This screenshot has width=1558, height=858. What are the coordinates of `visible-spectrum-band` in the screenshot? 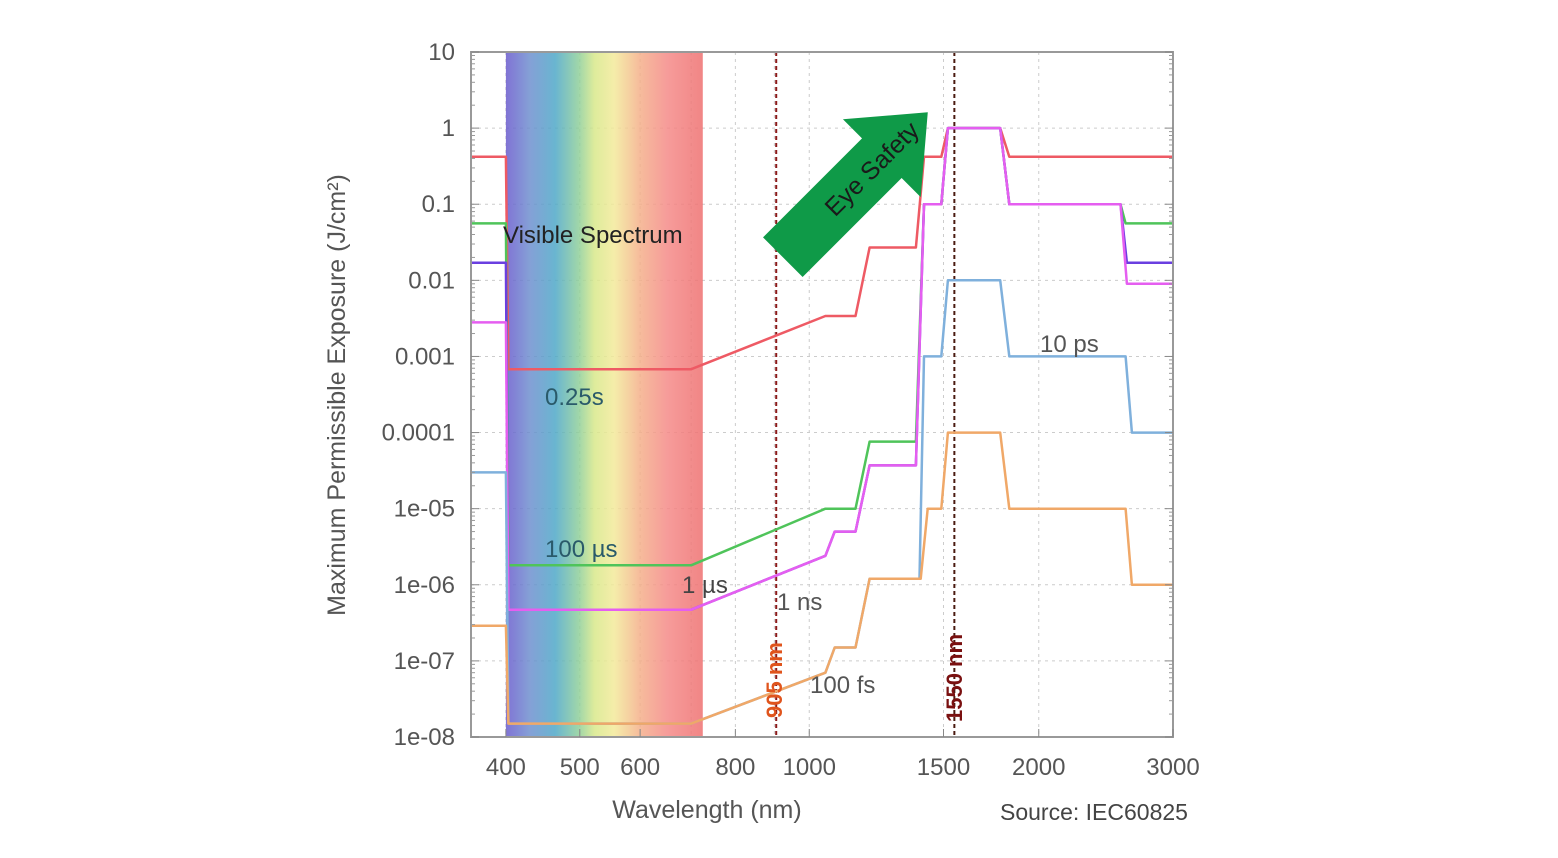 It's located at (604, 394).